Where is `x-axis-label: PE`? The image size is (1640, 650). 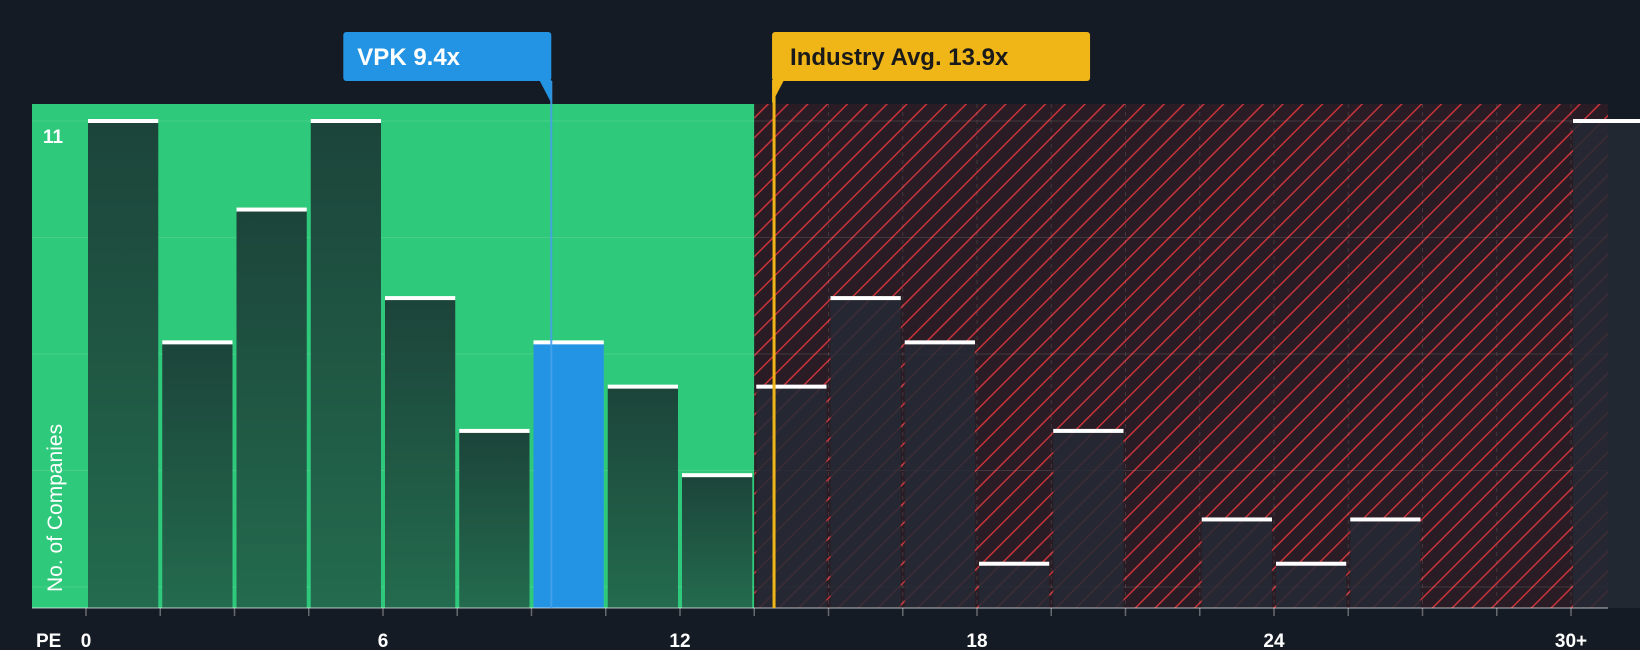
x-axis-label: PE is located at coordinates (48, 640).